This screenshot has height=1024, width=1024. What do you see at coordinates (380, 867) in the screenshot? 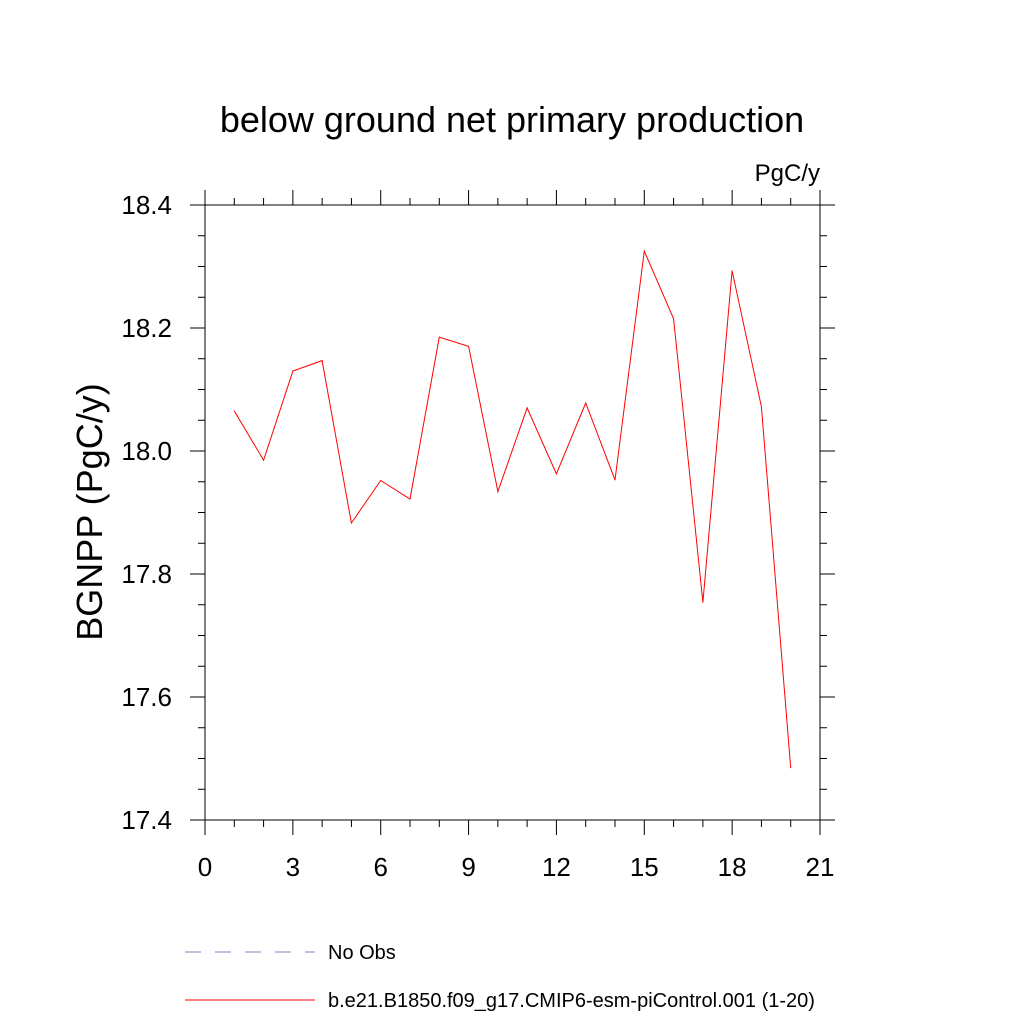
I see `x-tick-label: 6` at bounding box center [380, 867].